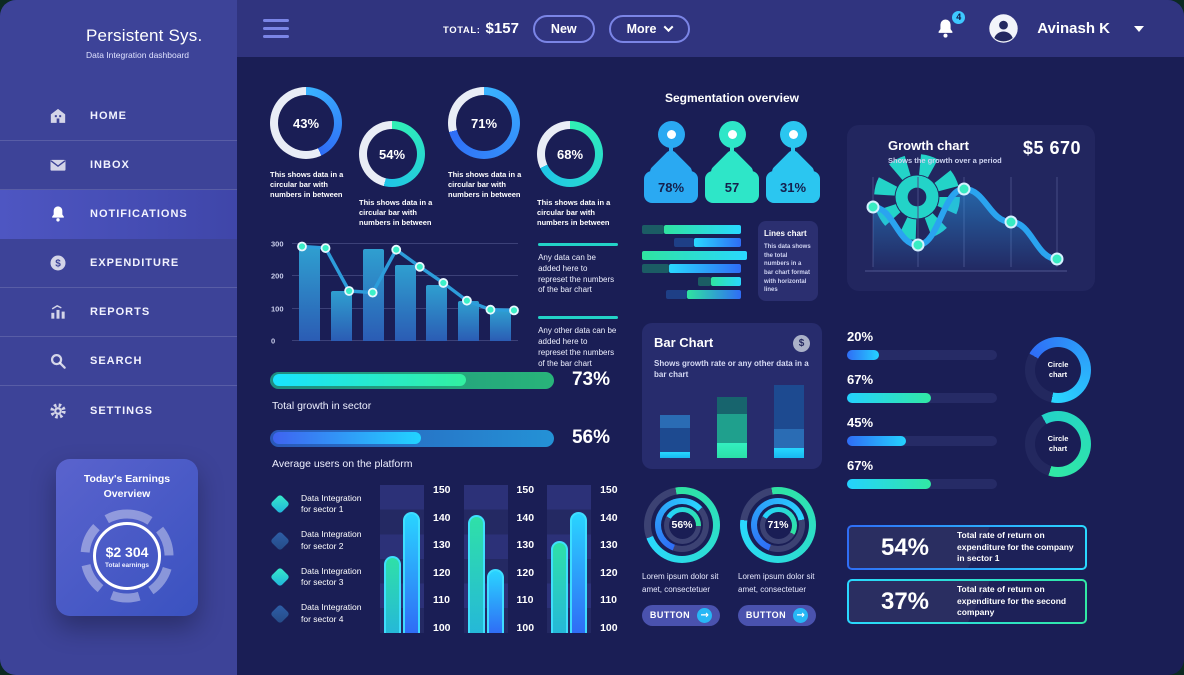 The image size is (1184, 675). I want to click on note-rule, so click(578, 318).